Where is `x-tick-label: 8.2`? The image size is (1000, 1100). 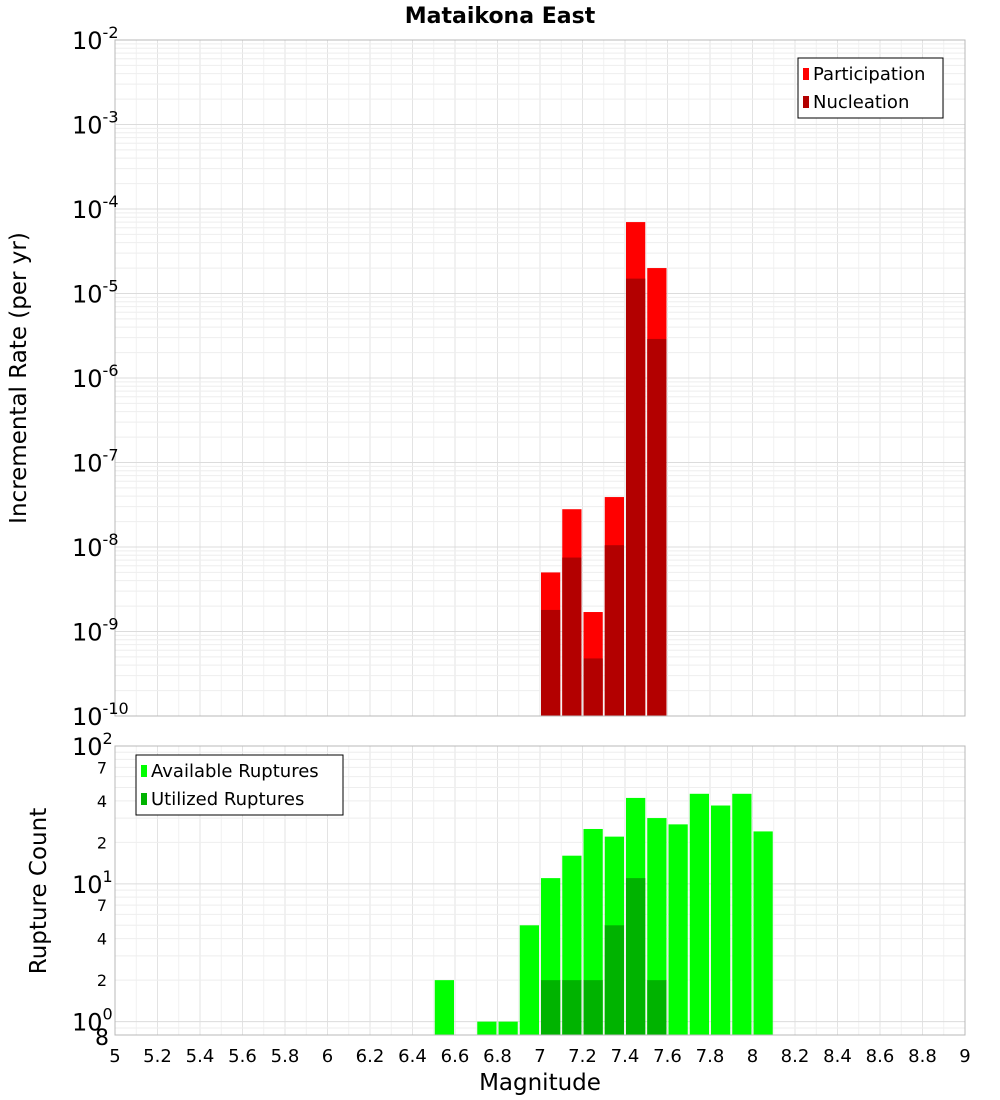 x-tick-label: 8.2 is located at coordinates (795, 1056).